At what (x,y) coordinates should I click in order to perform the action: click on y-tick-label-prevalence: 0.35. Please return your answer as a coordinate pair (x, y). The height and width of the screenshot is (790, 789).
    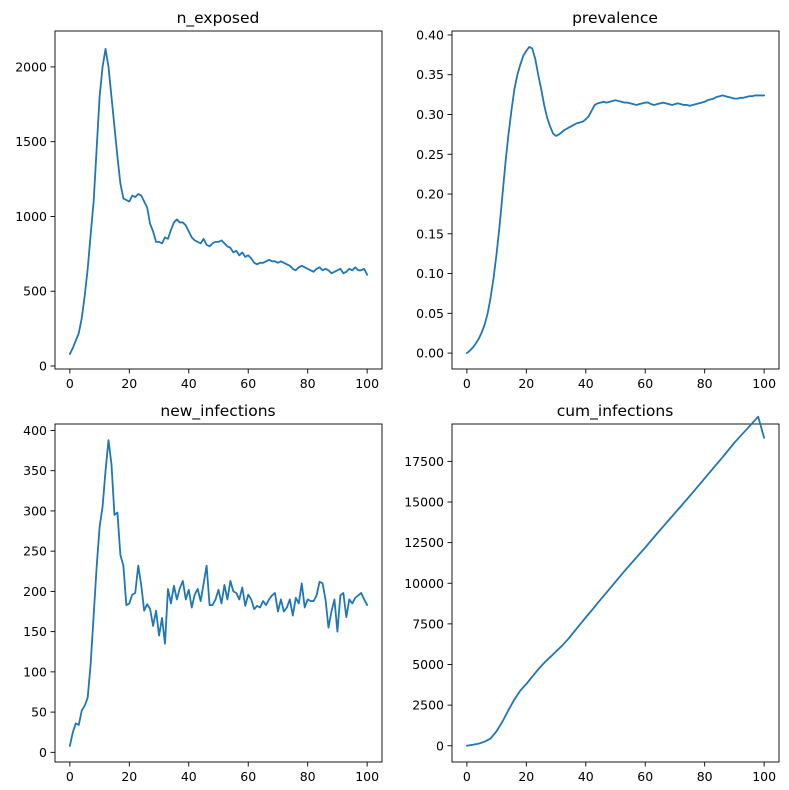
    Looking at the image, I should click on (430, 74).